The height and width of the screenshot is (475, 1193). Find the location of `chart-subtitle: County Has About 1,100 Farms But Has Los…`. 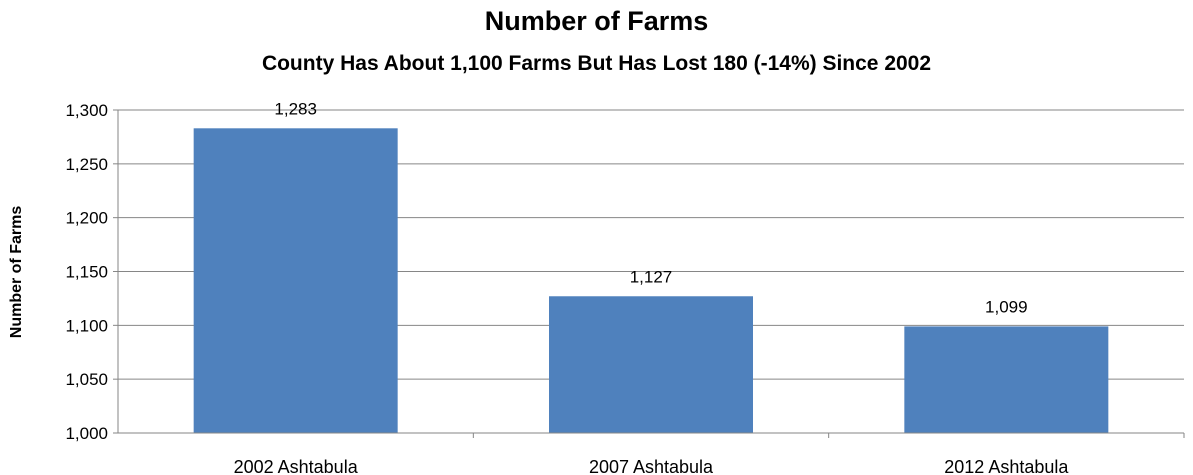

chart-subtitle: County Has About 1,100 Farms But Has Los… is located at coordinates (596, 63).